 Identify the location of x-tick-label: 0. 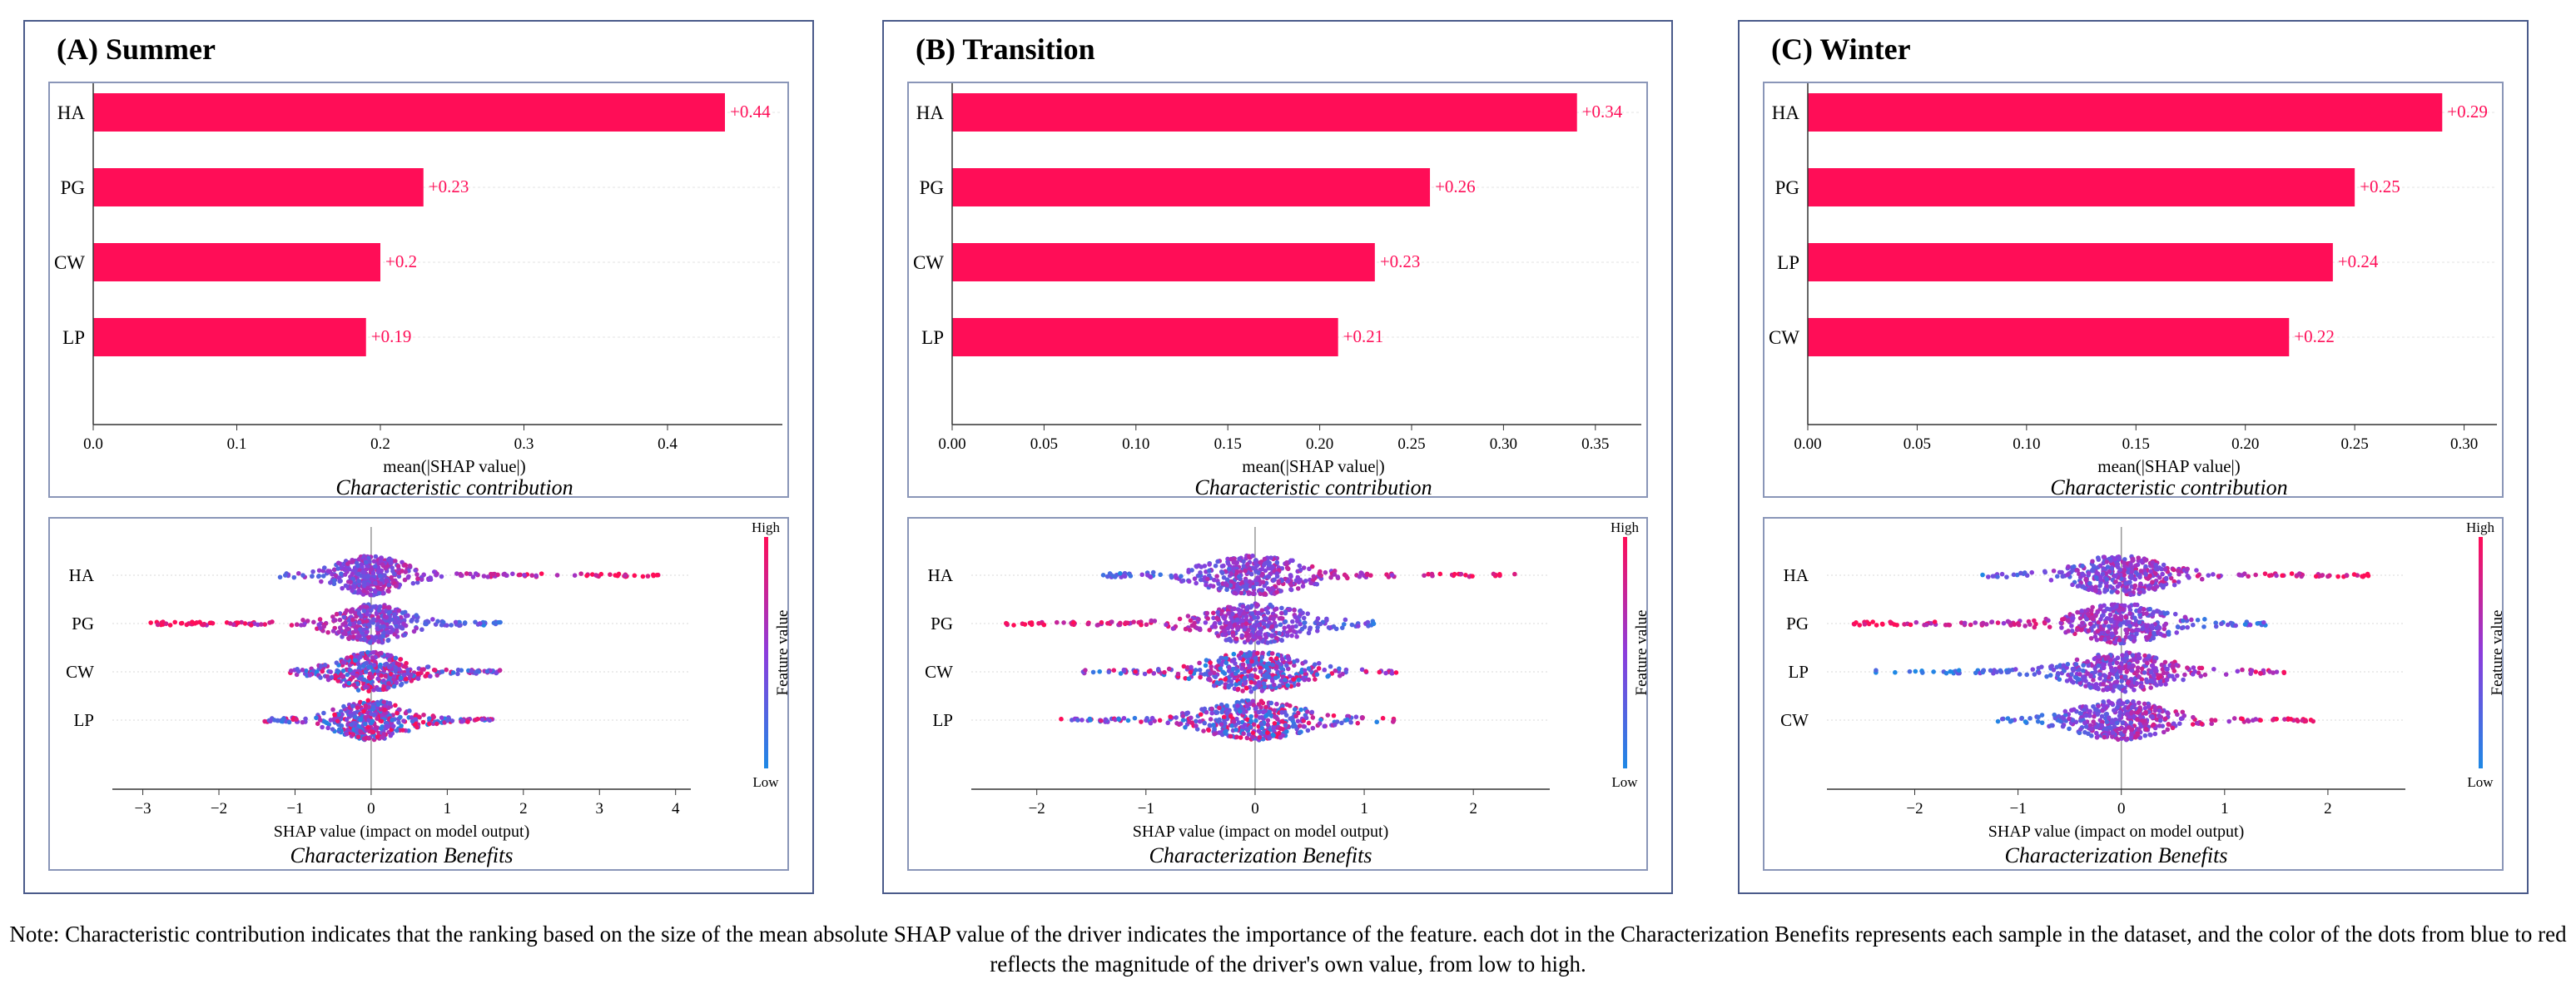
(371, 809).